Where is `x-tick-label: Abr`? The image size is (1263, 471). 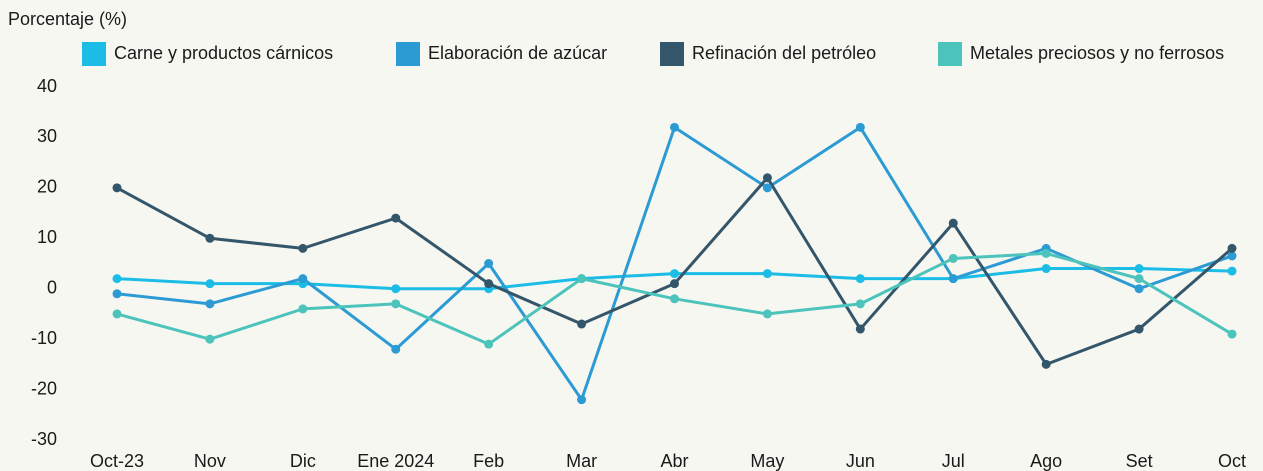
x-tick-label: Abr is located at coordinates (674, 461).